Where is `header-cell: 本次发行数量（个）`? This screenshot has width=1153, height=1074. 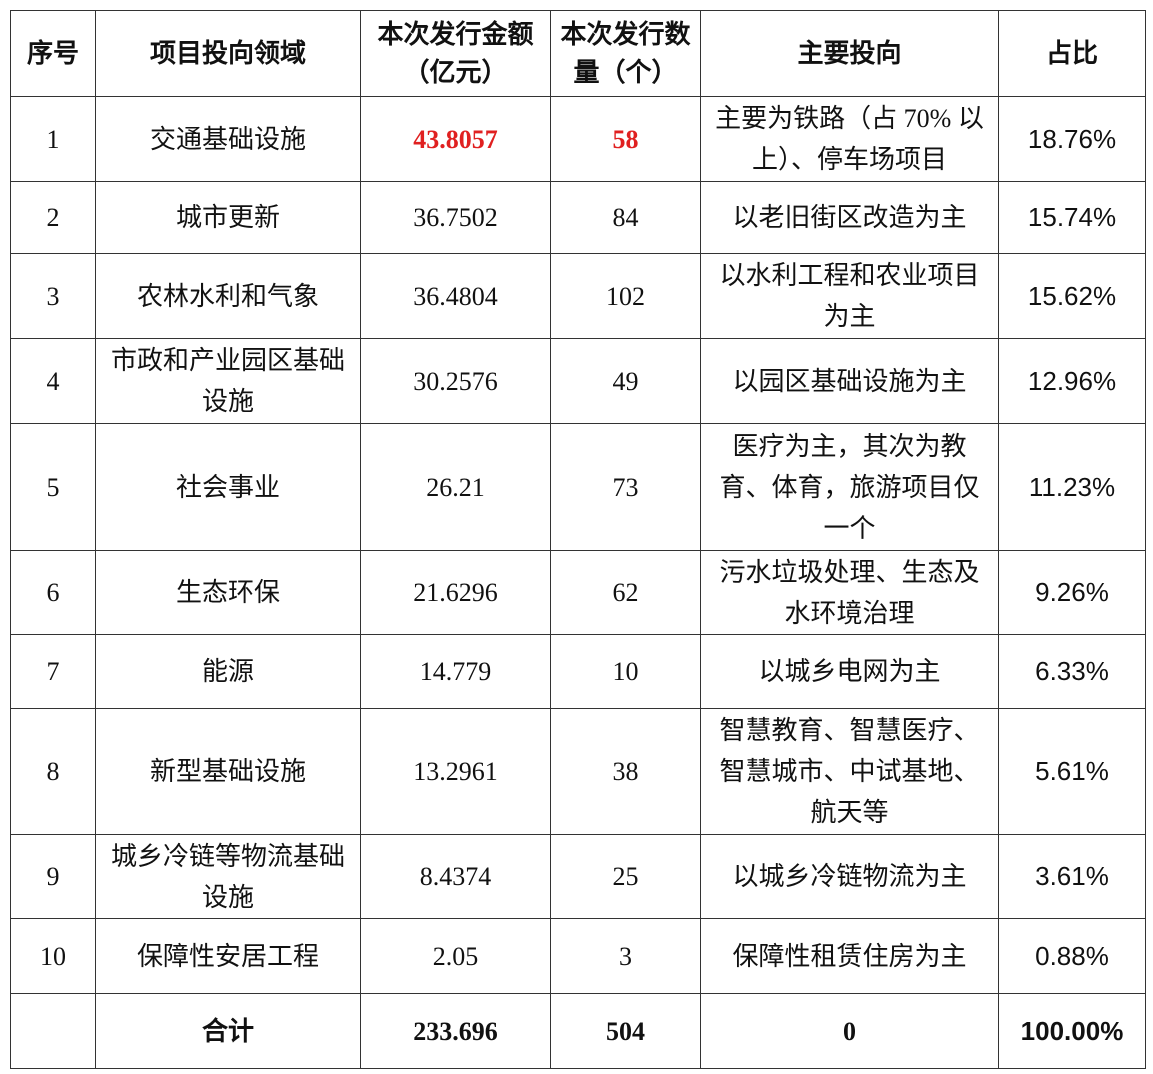
header-cell: 本次发行数量（个） is located at coordinates (625, 53).